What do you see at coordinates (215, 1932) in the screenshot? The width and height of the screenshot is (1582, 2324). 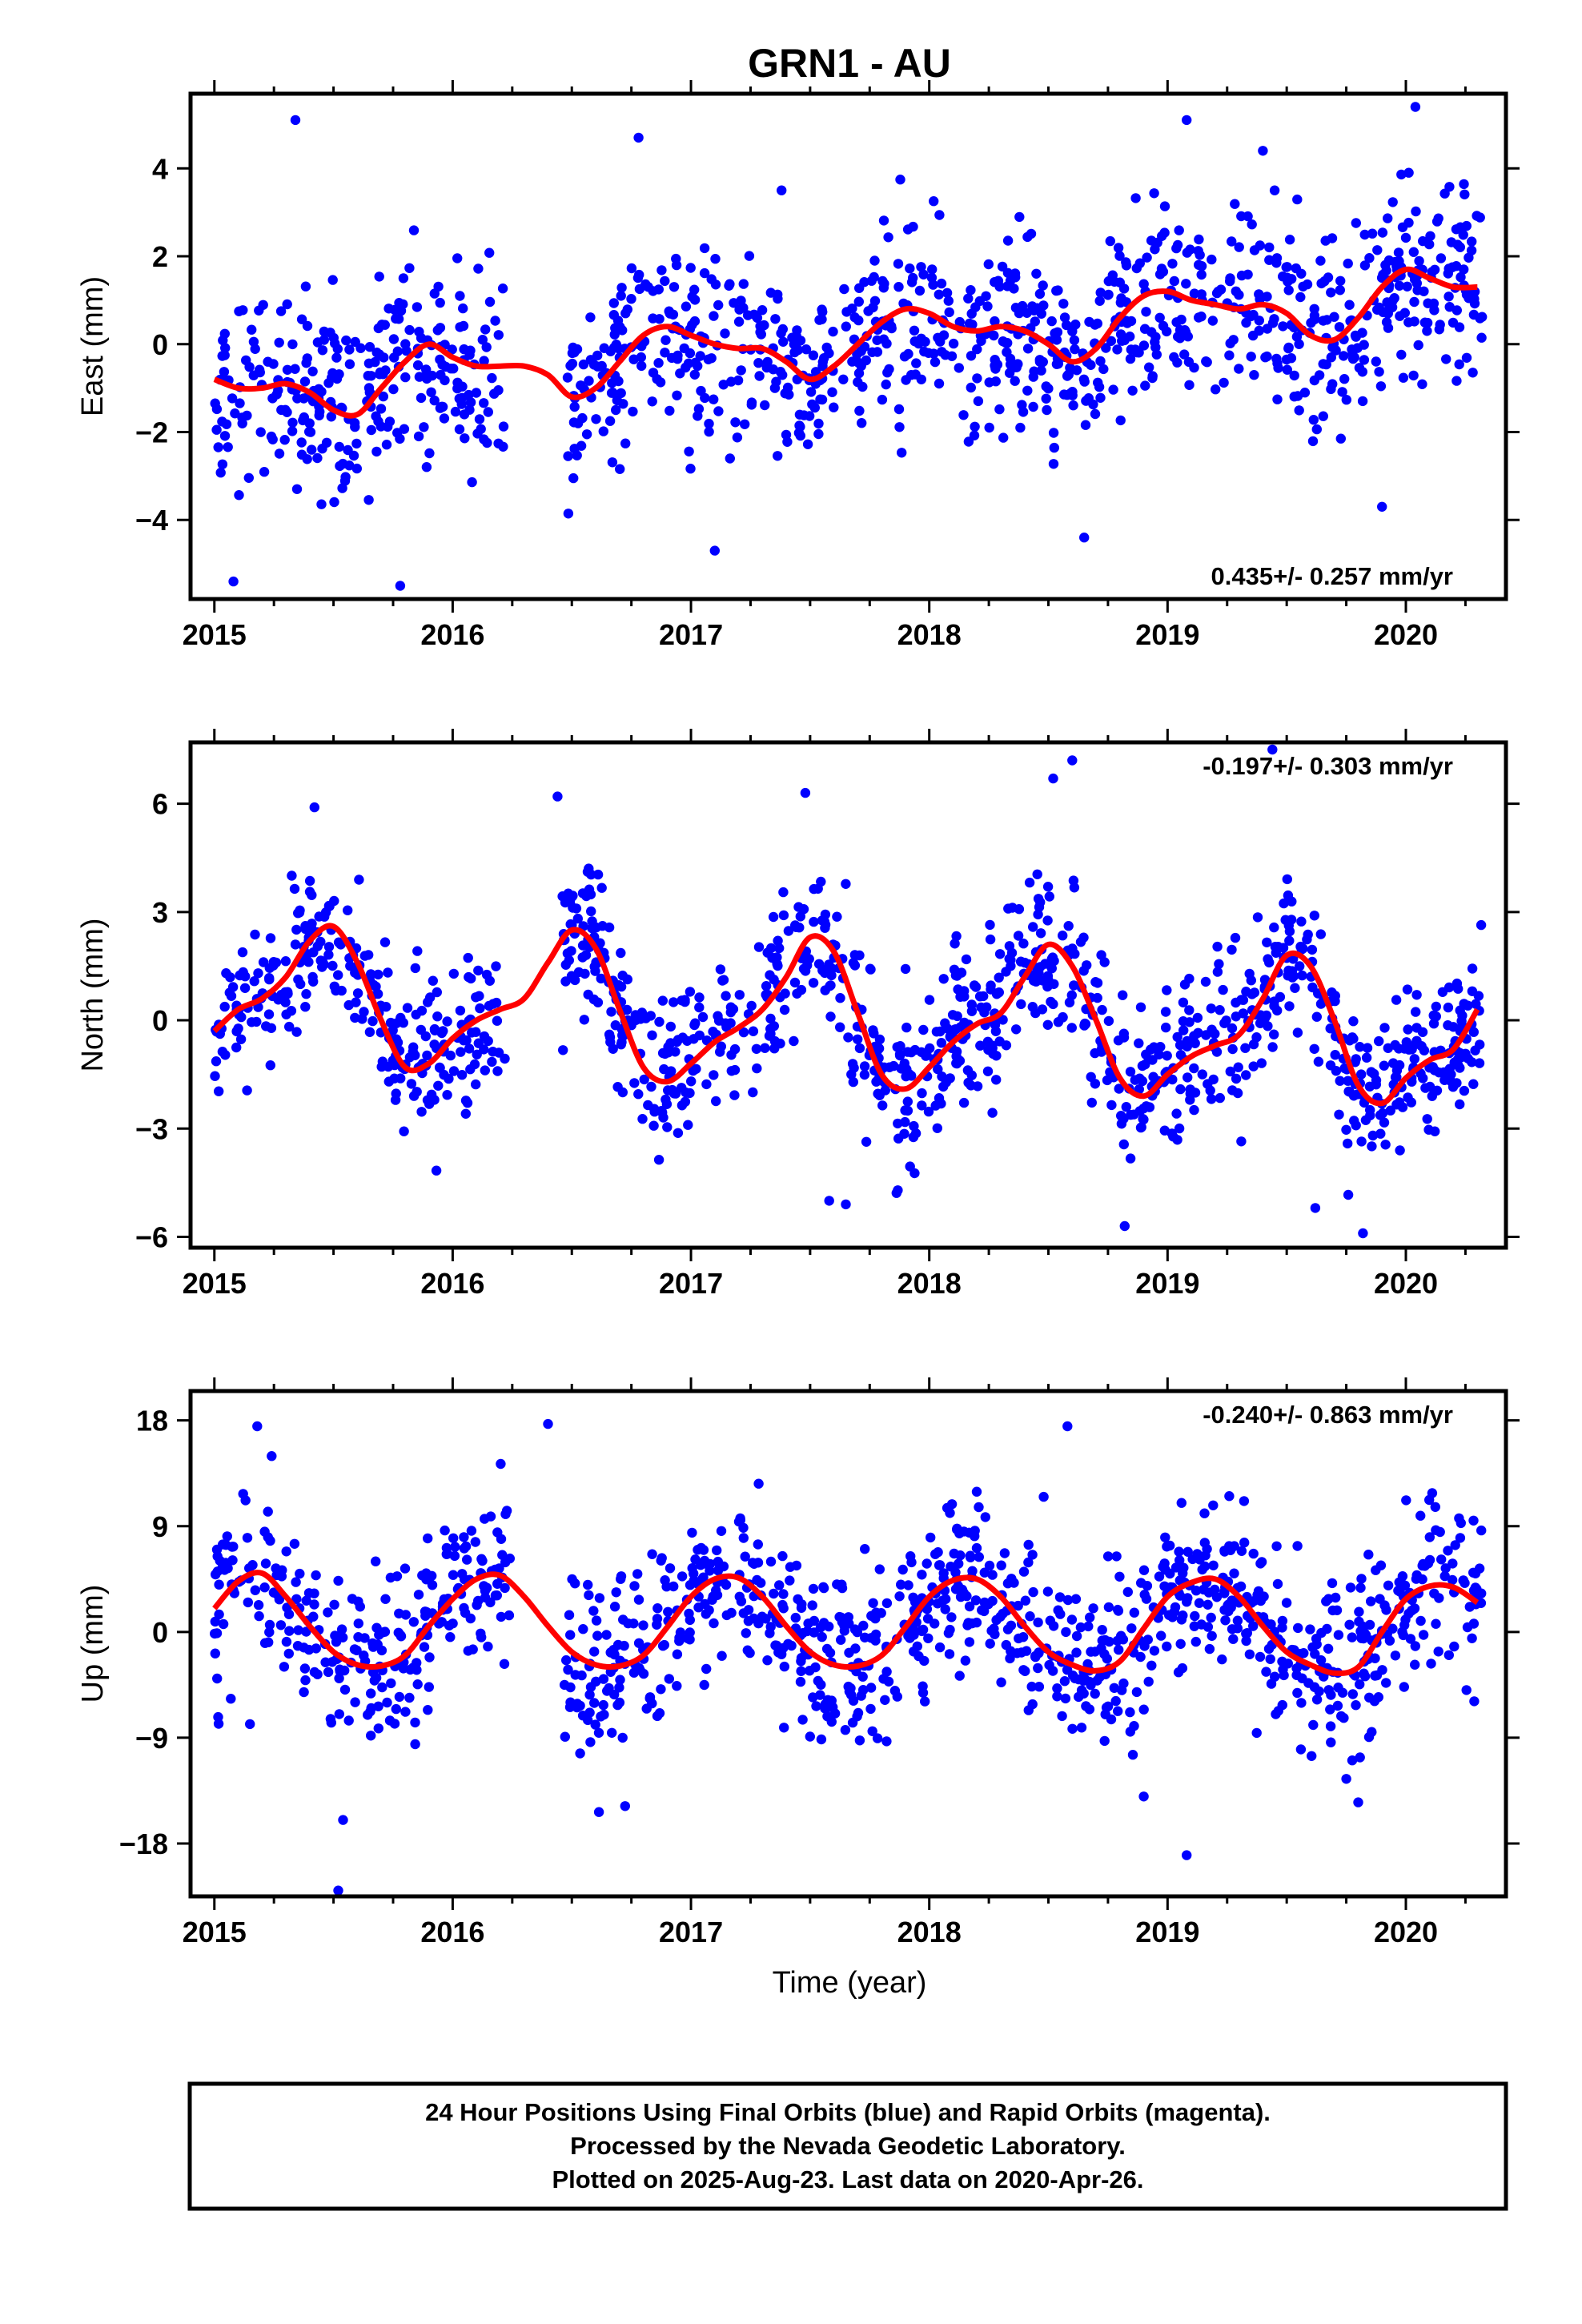 I see `up-x-tick-label: 2015` at bounding box center [215, 1932].